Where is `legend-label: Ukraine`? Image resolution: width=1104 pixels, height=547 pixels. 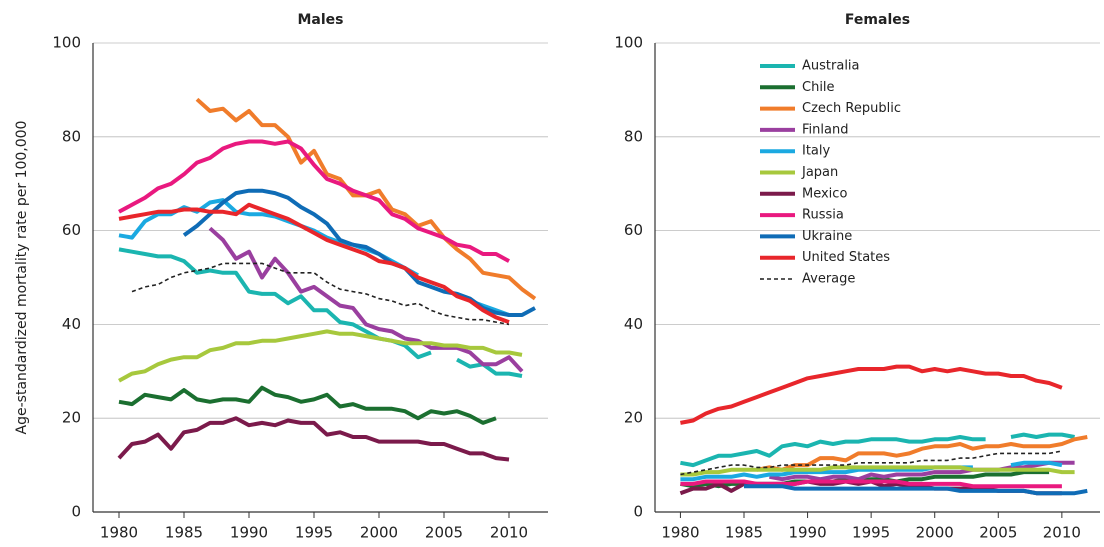
legend-label: Ukraine is located at coordinates (827, 236).